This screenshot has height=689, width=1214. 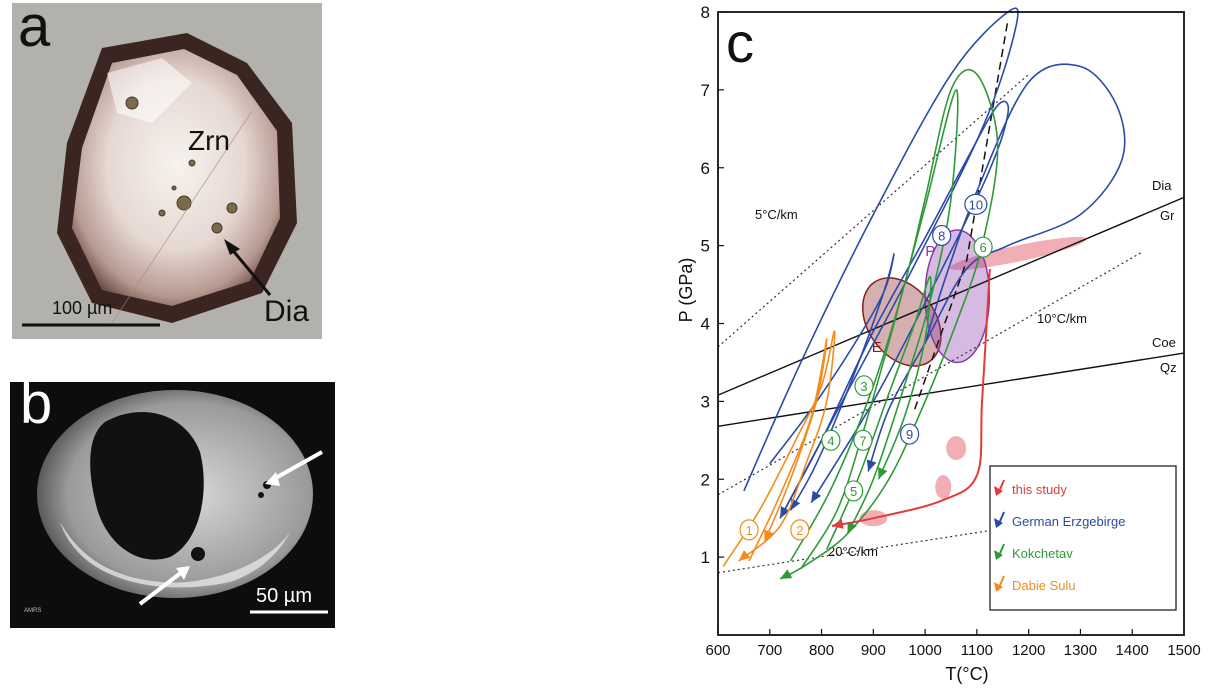 What do you see at coordinates (1033, 552) in the screenshot?
I see `legend-item: Kokchetav` at bounding box center [1033, 552].